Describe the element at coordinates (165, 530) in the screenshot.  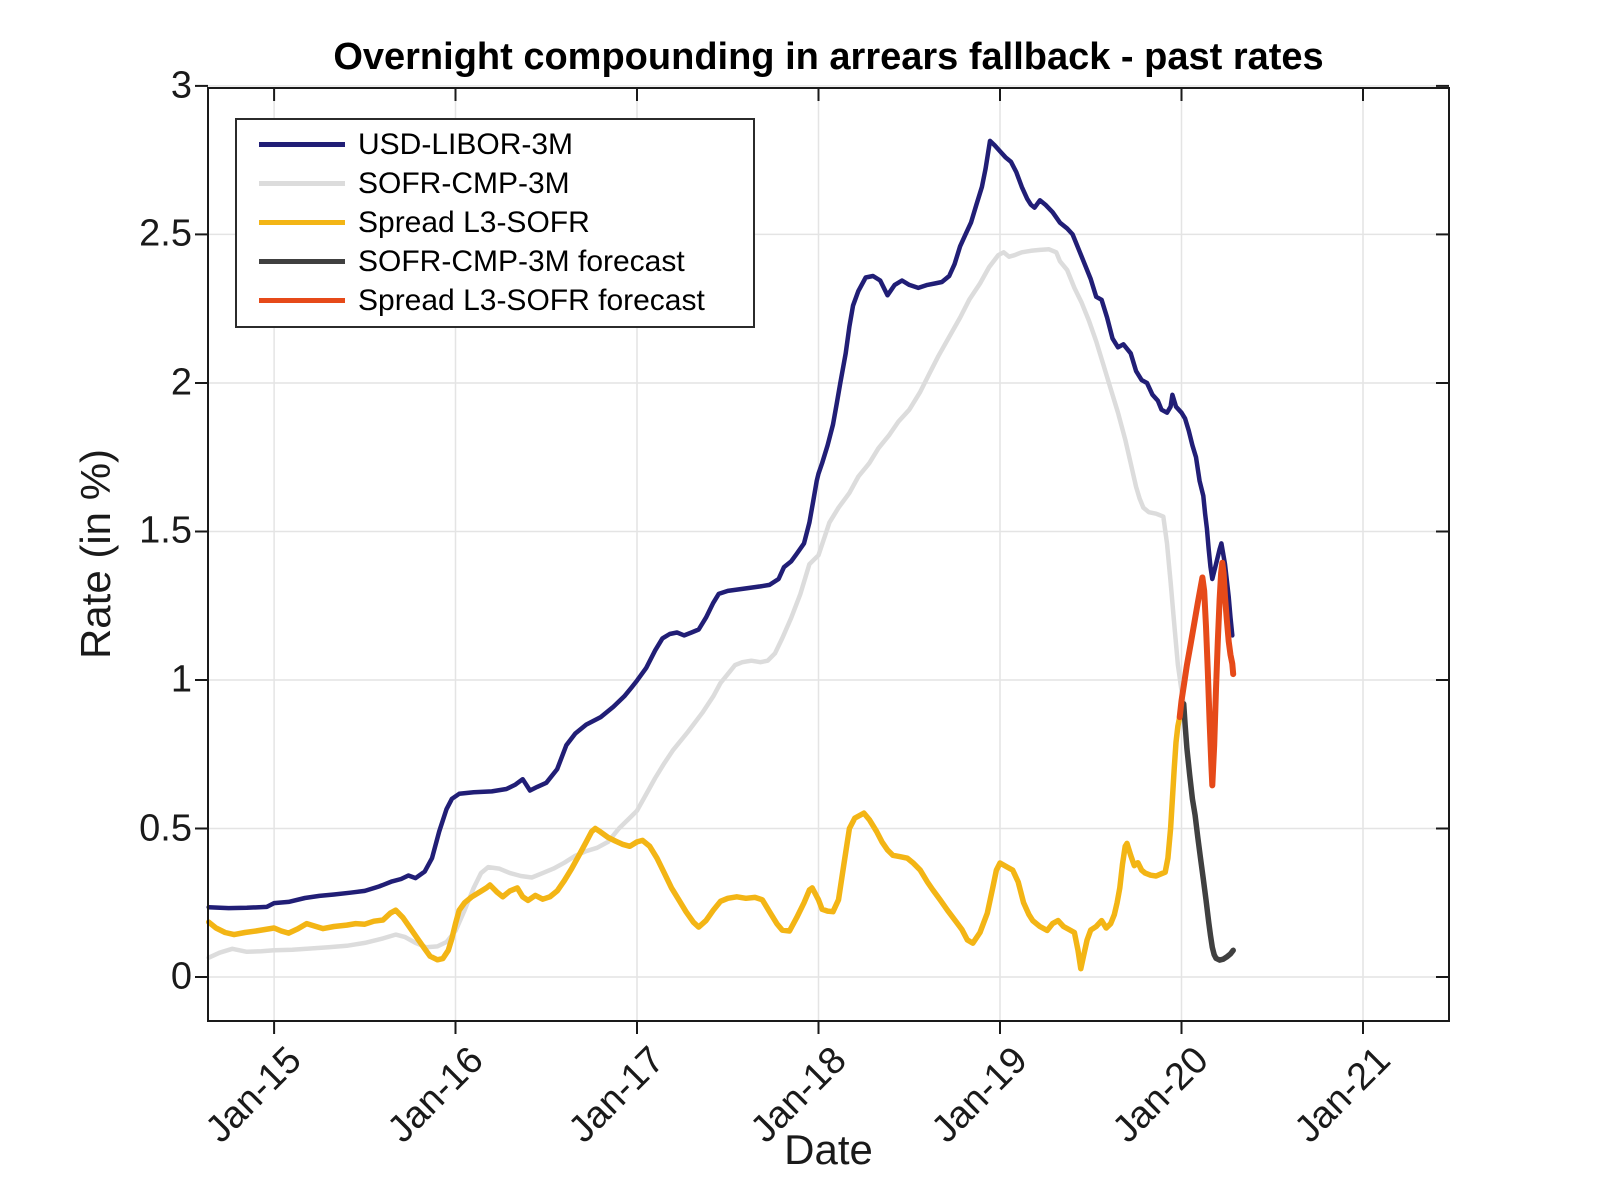
I see `y-tick-label-1.5: 1.5` at that location.